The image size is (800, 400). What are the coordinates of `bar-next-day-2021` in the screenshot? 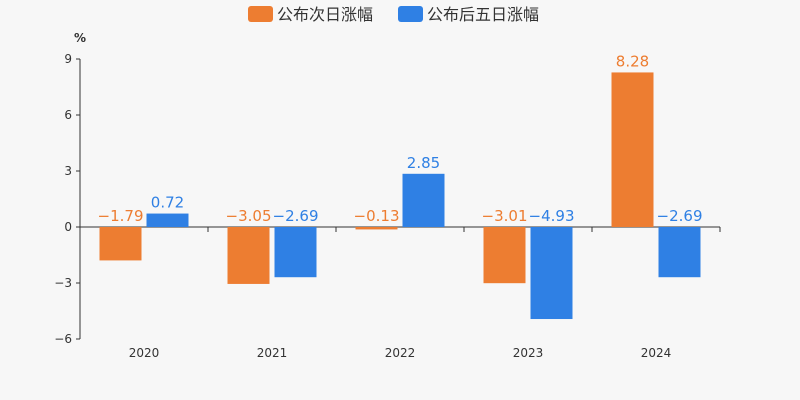 It's located at (248, 255).